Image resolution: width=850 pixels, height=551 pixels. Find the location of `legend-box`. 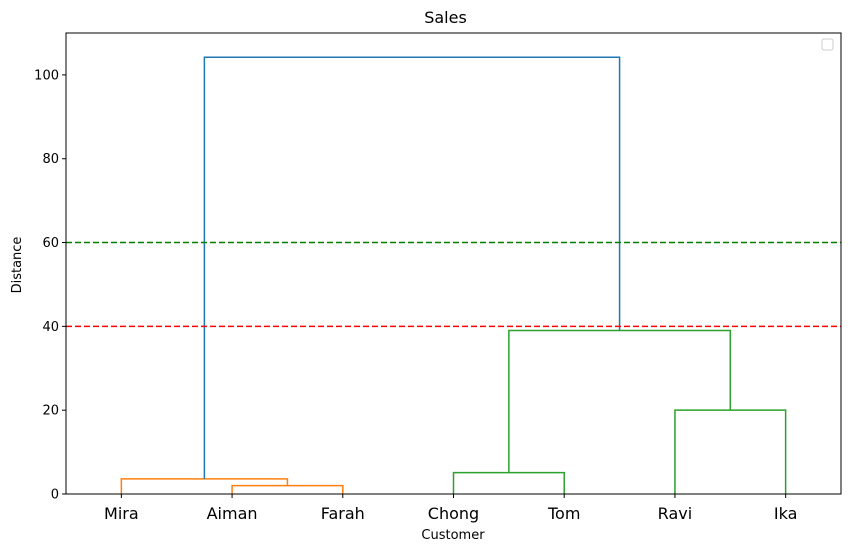

legend-box is located at coordinates (827, 44).